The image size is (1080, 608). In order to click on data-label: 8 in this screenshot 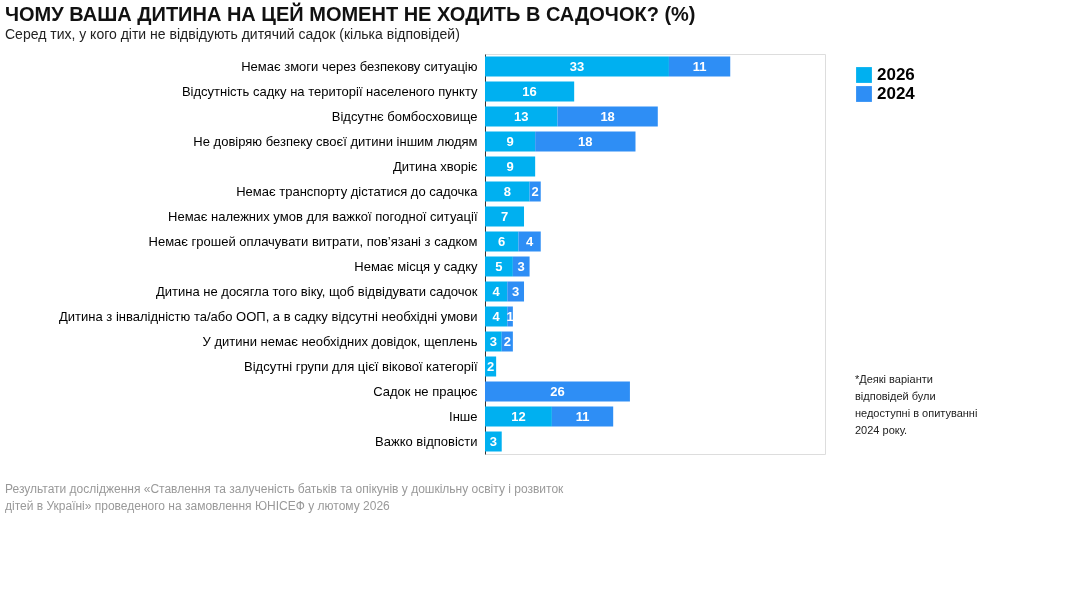, I will do `click(507, 191)`.